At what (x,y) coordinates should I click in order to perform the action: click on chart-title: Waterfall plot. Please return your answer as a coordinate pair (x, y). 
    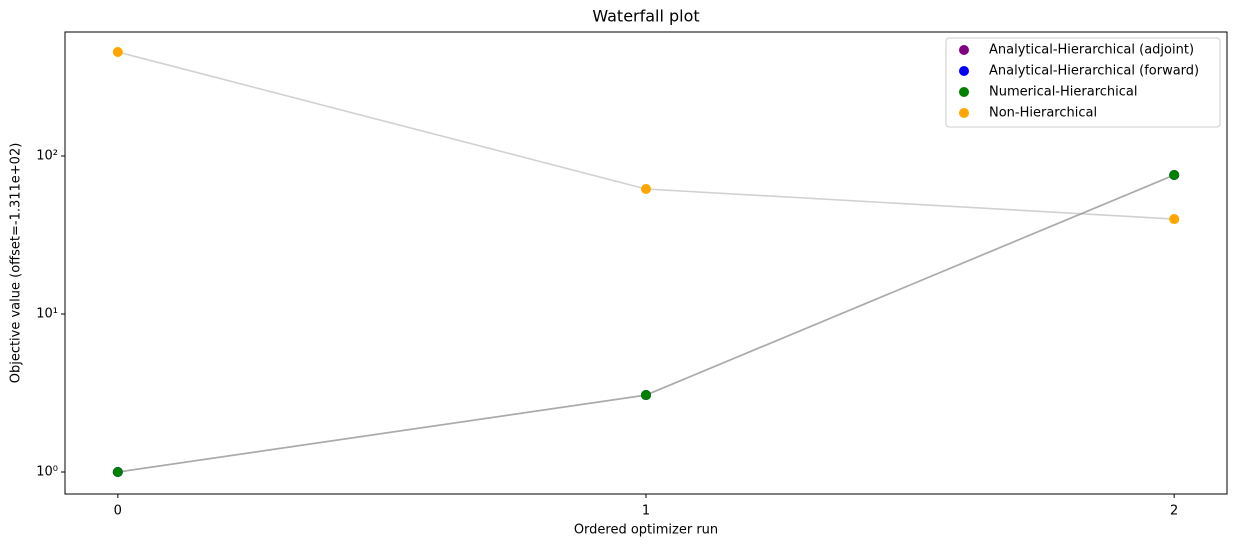
    Looking at the image, I should click on (645, 16).